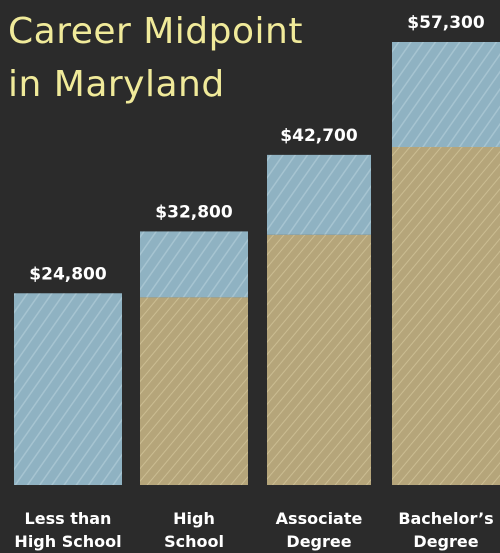 Image resolution: width=500 pixels, height=553 pixels. I want to click on bar-2-cap, so click(319, 194).